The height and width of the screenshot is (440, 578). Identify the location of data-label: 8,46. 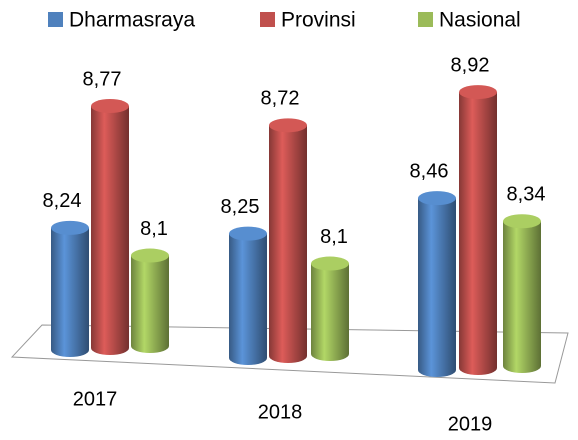
(429, 171).